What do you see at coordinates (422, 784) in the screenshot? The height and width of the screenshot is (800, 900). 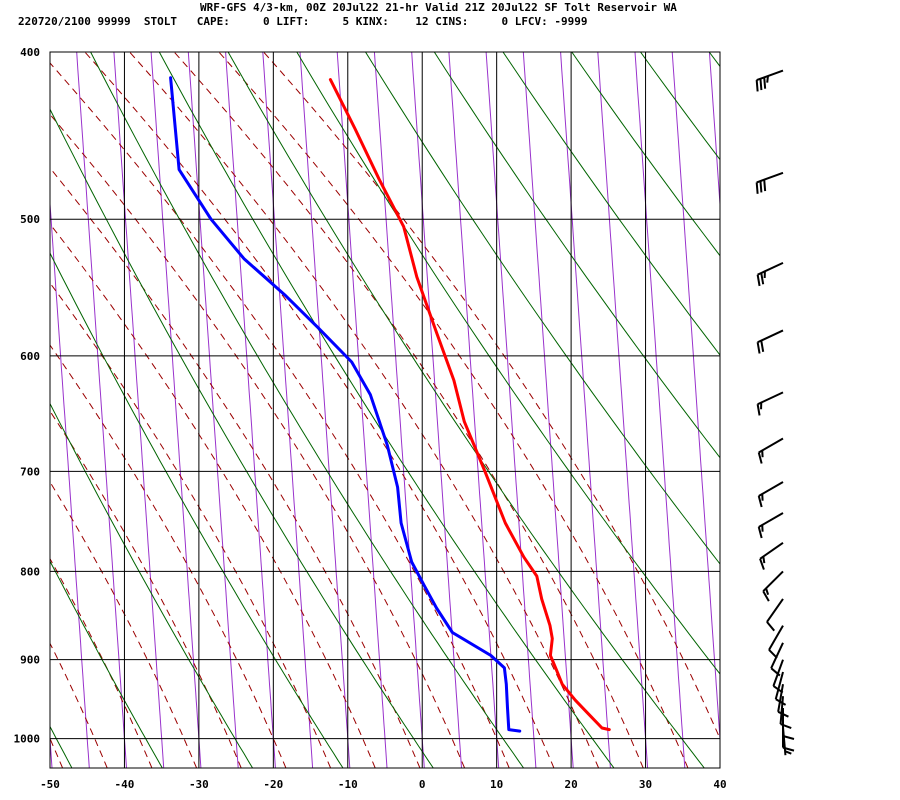 I see `x-tick-label: 0` at bounding box center [422, 784].